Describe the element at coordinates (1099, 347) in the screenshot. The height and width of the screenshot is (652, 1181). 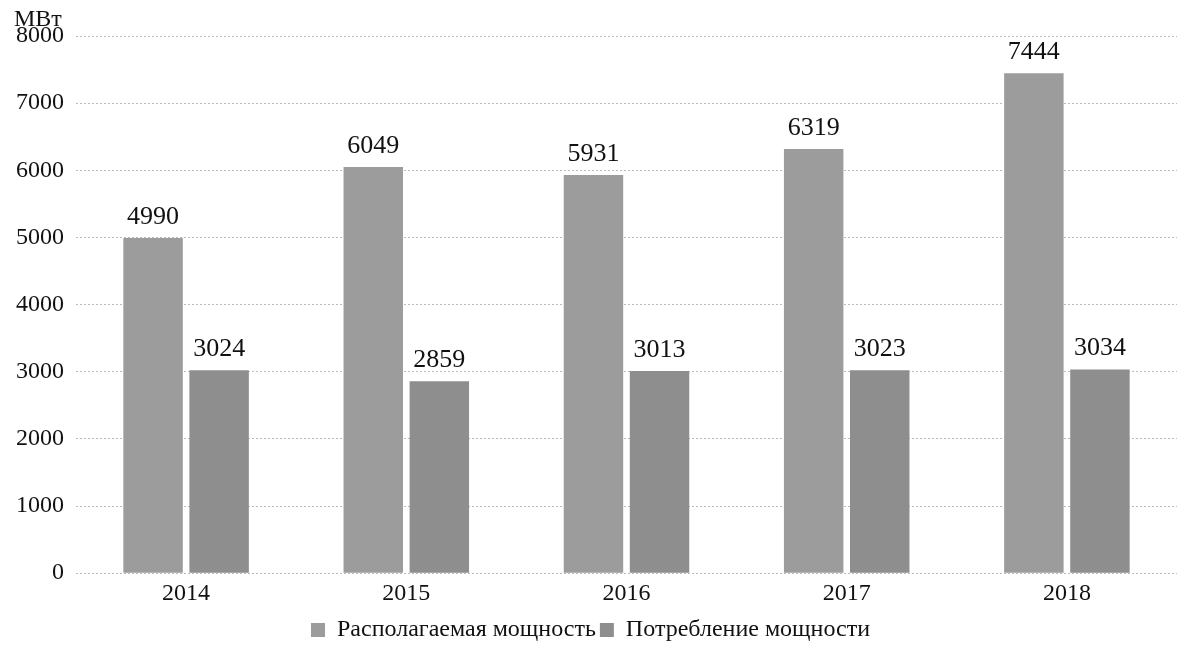
I see `data-label: 3034` at that location.